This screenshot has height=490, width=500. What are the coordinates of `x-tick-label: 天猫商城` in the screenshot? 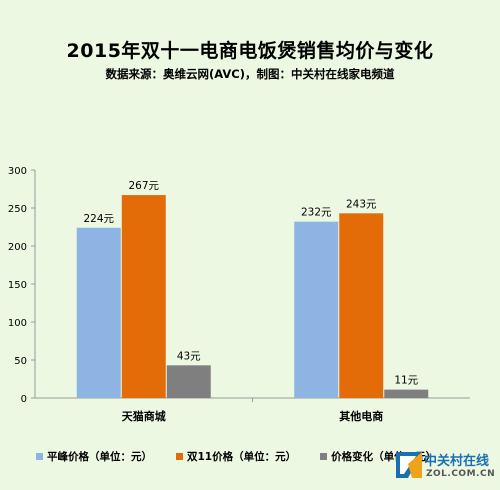 It's located at (144, 416).